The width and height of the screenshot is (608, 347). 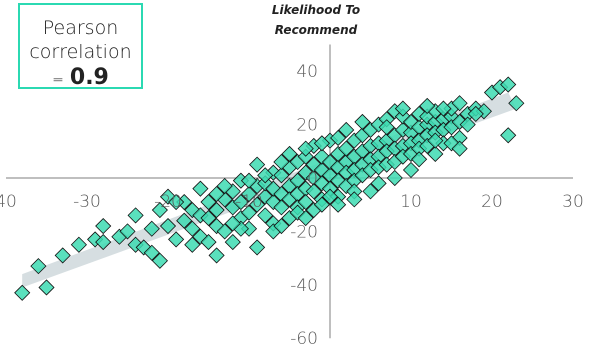 I want to click on x-tick-label: 30, so click(x=573, y=202).